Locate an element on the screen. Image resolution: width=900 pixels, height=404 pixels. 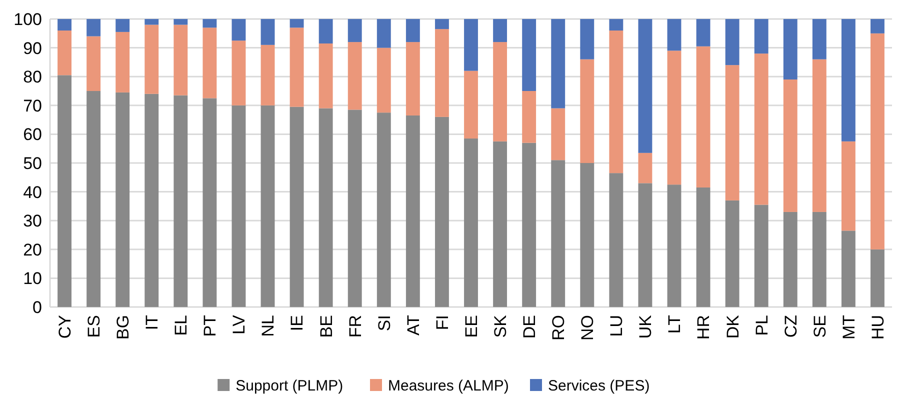
legend-label: Support (PLMP) is located at coordinates (290, 385).